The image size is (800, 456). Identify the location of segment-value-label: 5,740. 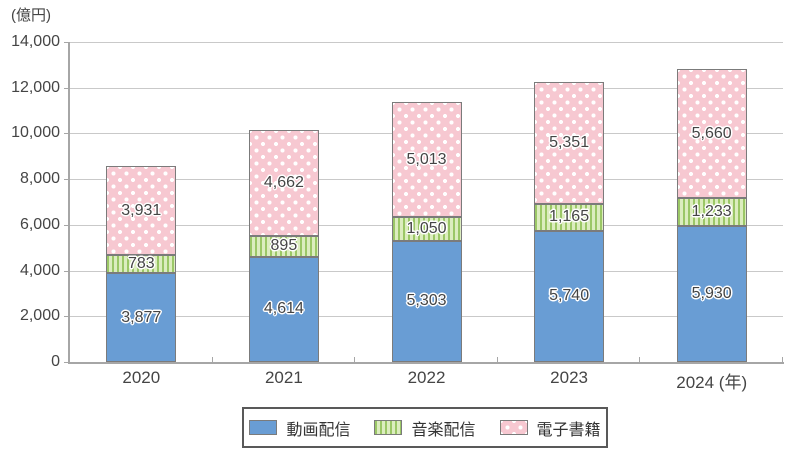
(569, 296).